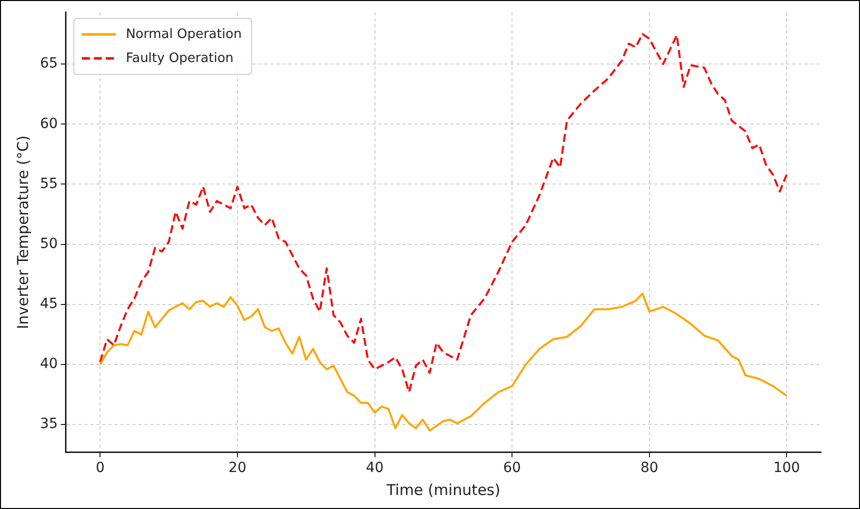 This screenshot has width=860, height=509. Describe the element at coordinates (23, 232) in the screenshot. I see `y-axis-title: Inverter Temperature (°C)` at that location.